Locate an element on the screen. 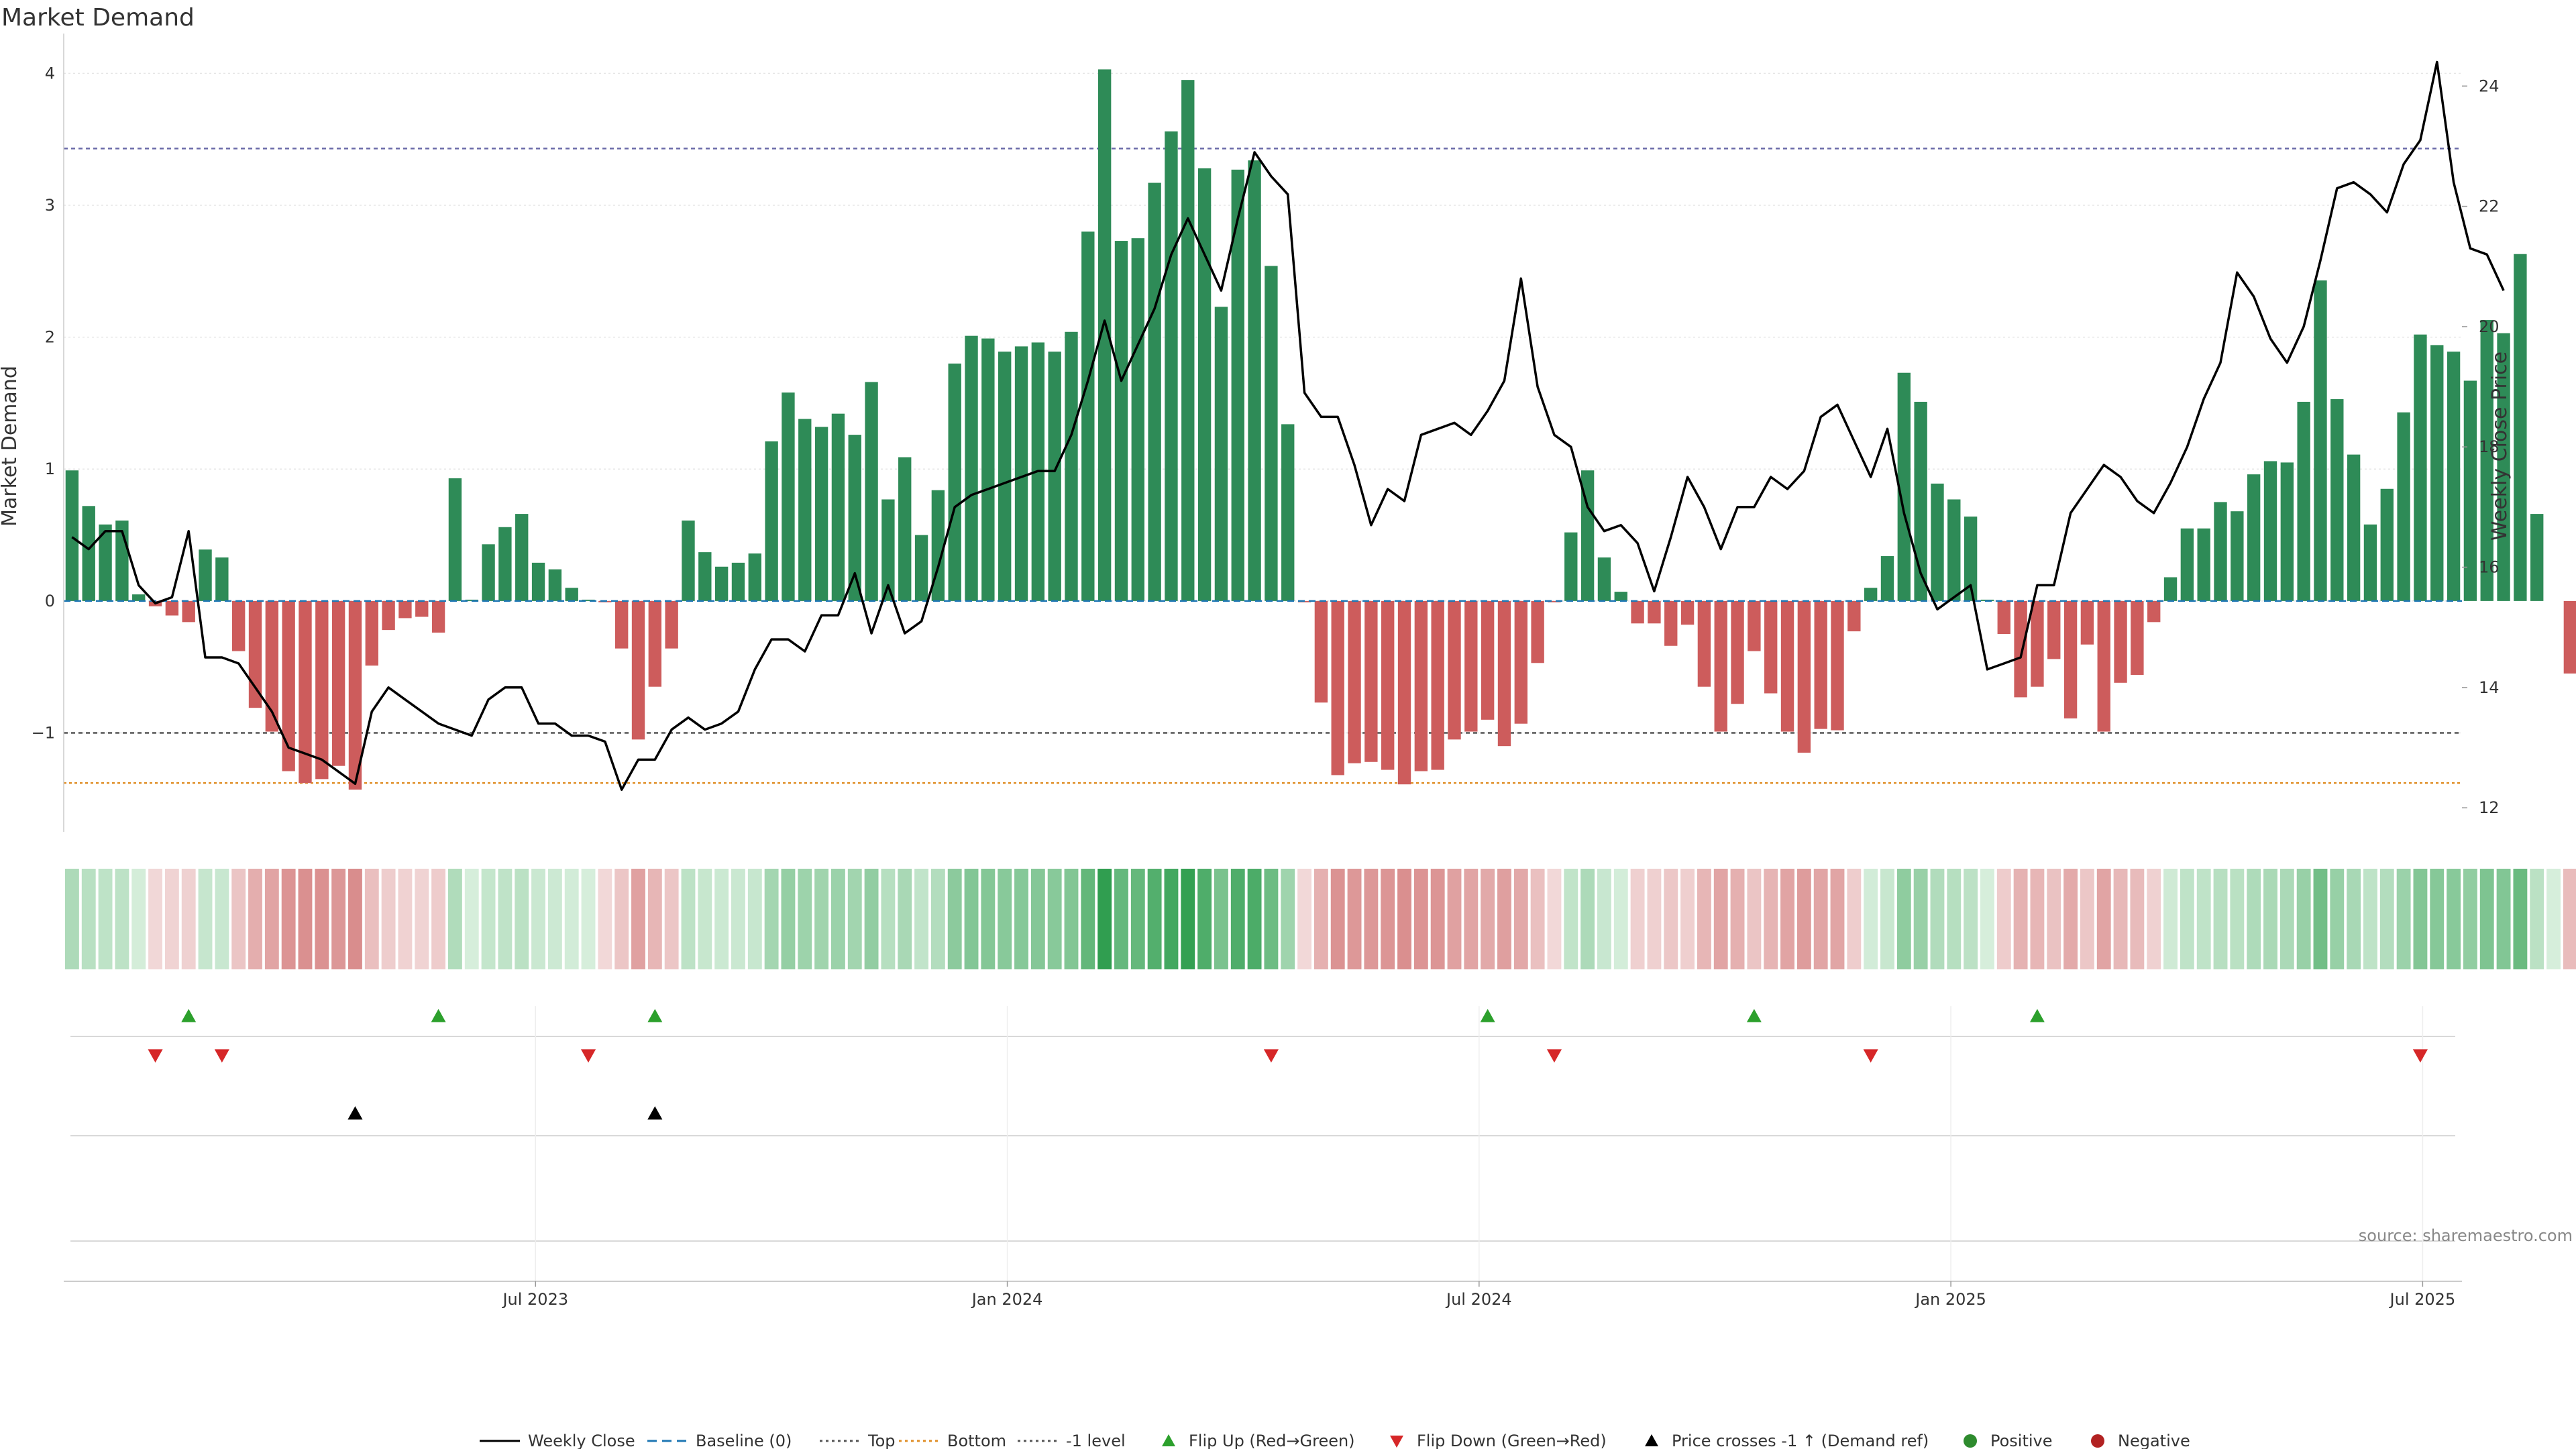 Image resolution: width=2576 pixels, height=1449 pixels. legend-item: Top is located at coordinates (858, 1440).